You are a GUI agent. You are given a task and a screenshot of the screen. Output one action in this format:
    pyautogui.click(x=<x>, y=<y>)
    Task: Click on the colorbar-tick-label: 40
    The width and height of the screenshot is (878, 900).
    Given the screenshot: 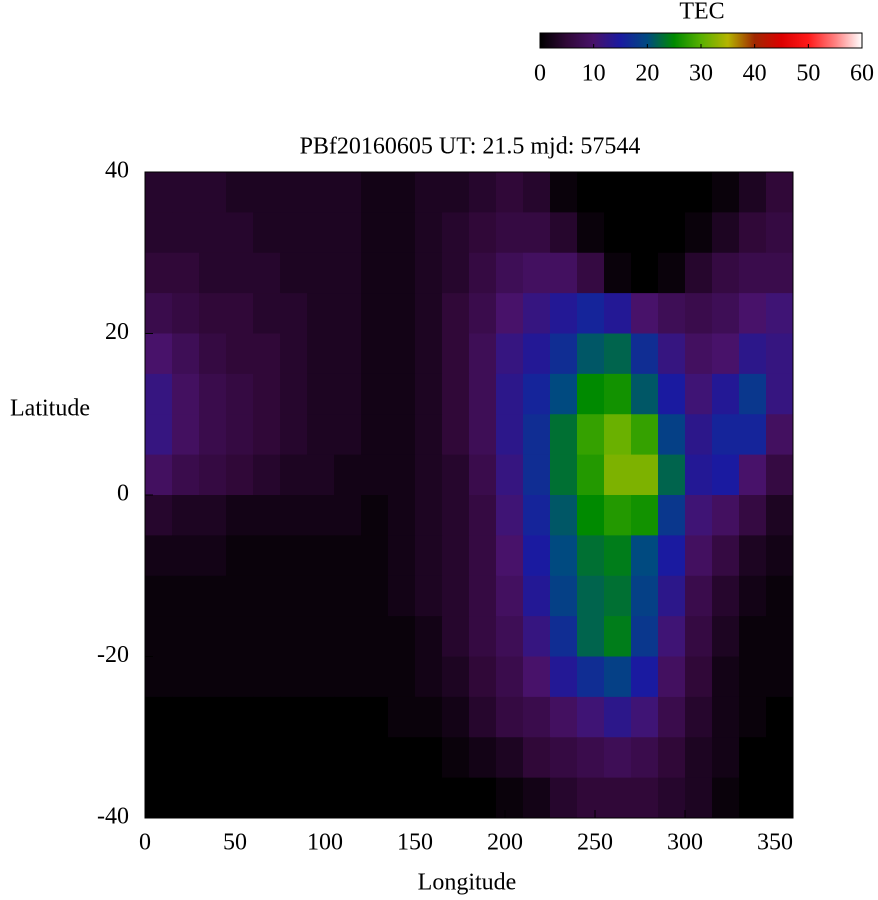 What is the action you would take?
    pyautogui.click(x=755, y=74)
    